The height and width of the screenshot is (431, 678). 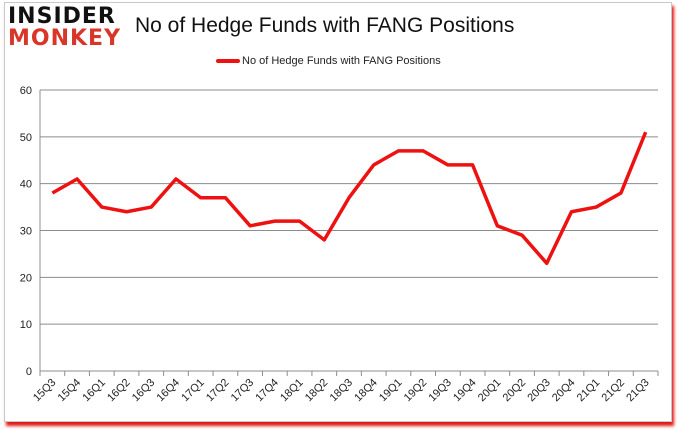 What do you see at coordinates (341, 61) in the screenshot?
I see `legend-label: No of Hedge Funds with FANG Positions` at bounding box center [341, 61].